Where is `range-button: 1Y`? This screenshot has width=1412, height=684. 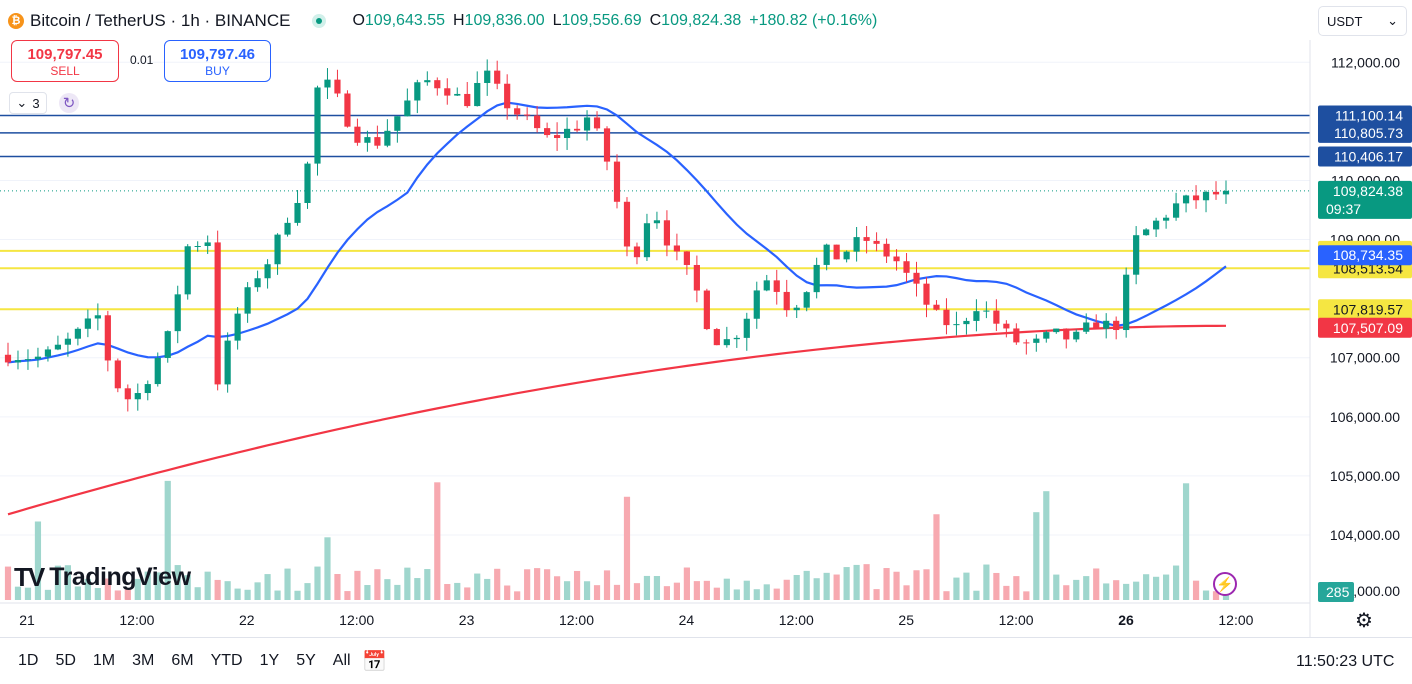 range-button: 1Y is located at coordinates (269, 660).